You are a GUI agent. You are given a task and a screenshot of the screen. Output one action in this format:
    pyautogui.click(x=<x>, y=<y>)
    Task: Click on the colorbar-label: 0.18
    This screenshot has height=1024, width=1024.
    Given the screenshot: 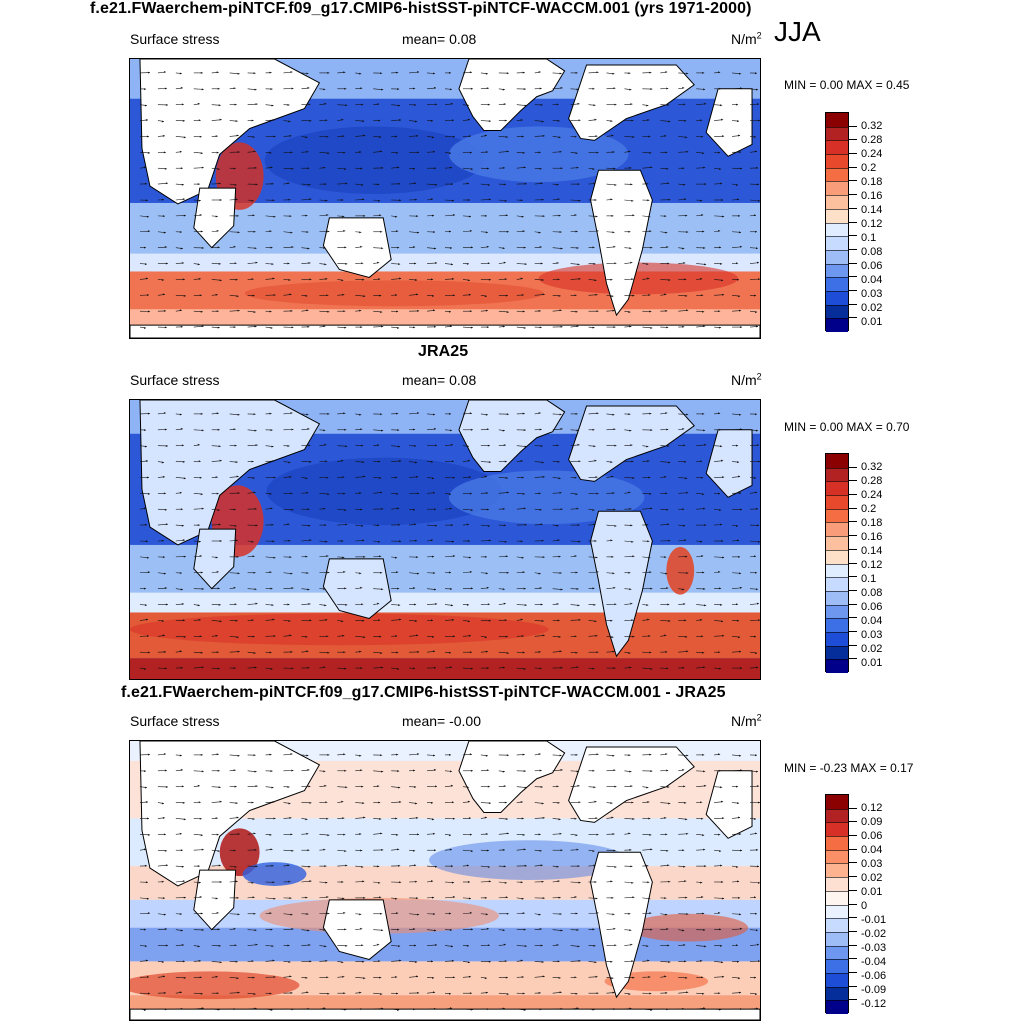 What is the action you would take?
    pyautogui.click(x=872, y=523)
    